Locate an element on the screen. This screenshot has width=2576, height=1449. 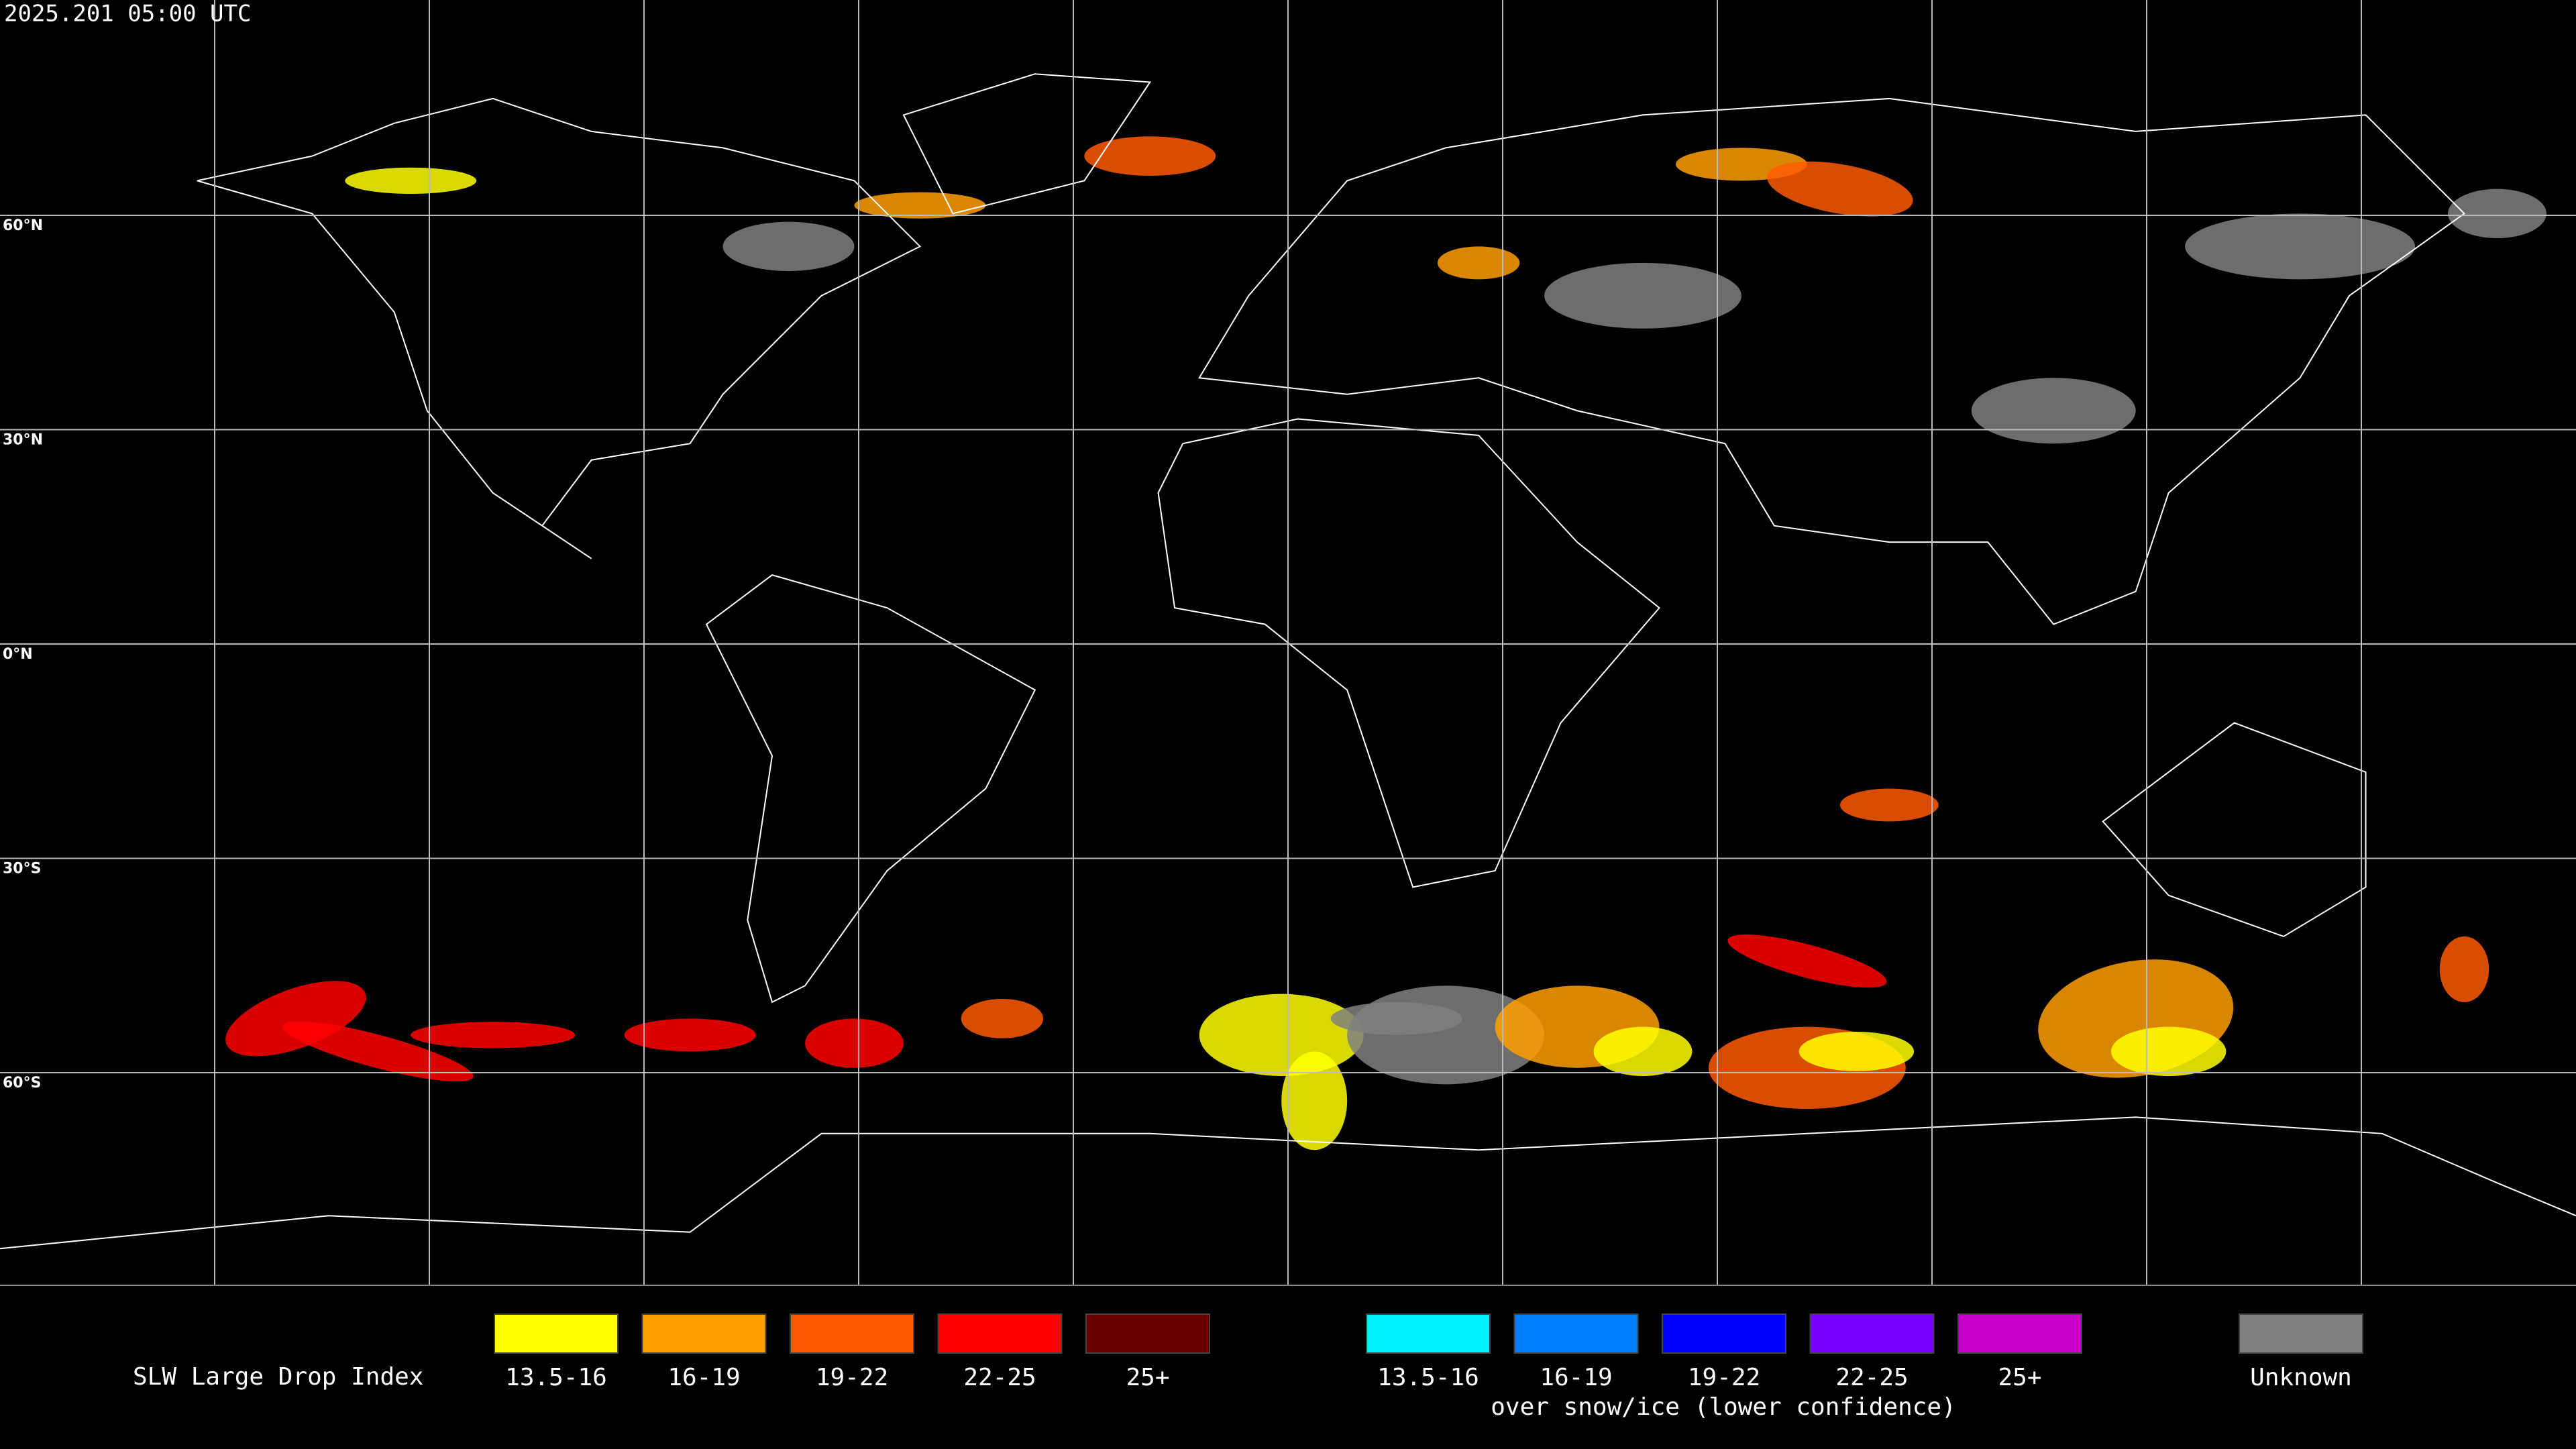
legend-label: Unknown is located at coordinates (2301, 1377).